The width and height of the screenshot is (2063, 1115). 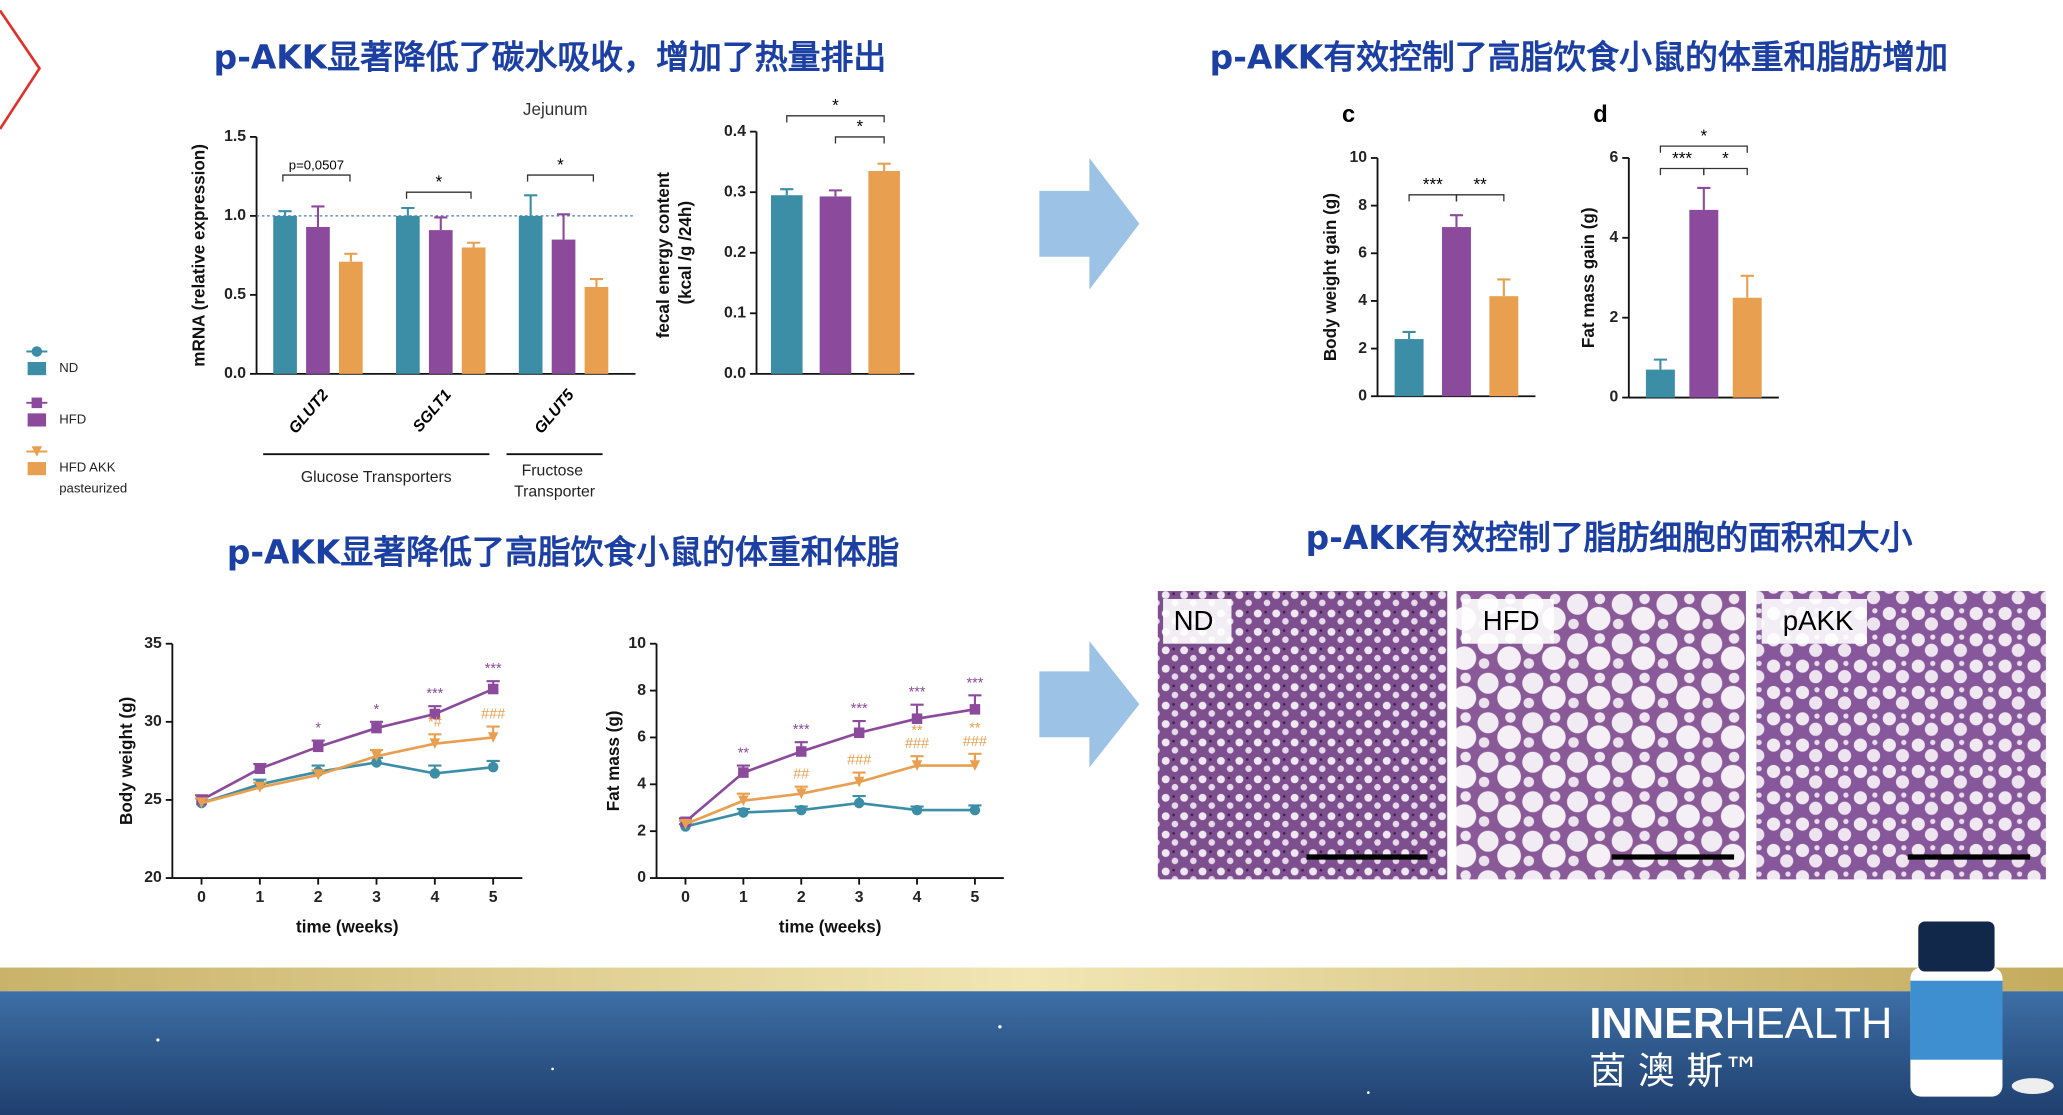 I want to click on group-label: Glucose Transporters, so click(x=376, y=477).